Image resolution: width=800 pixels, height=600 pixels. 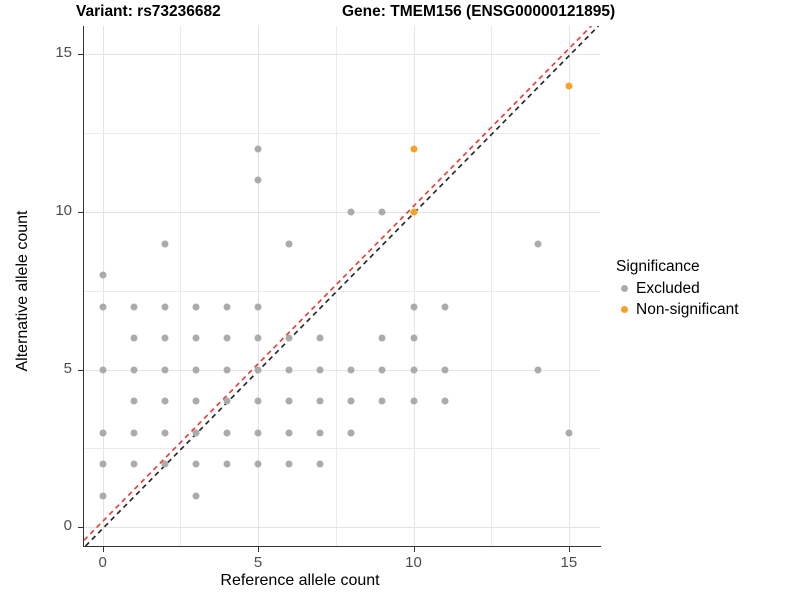 I want to click on legend-dot-icon, so click(x=624, y=309).